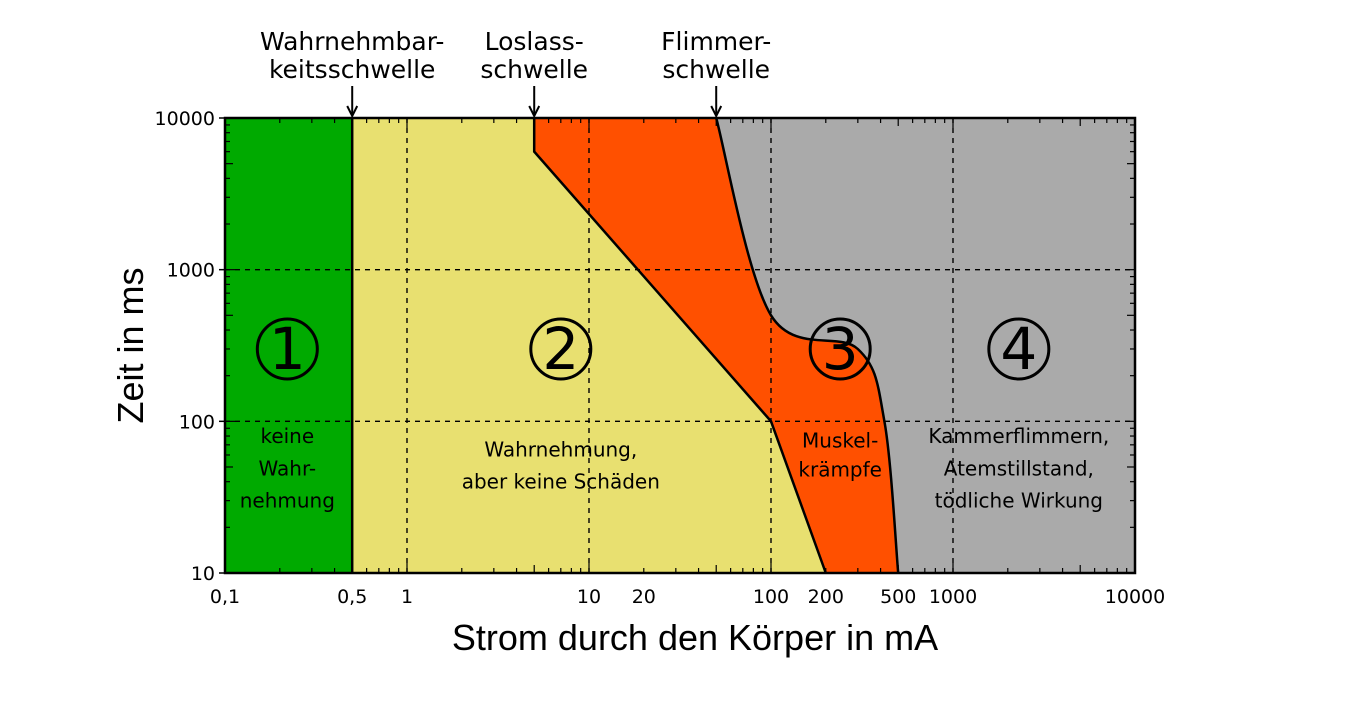 The height and width of the screenshot is (708, 1347). I want to click on y-tick-label: 100, so click(197, 422).